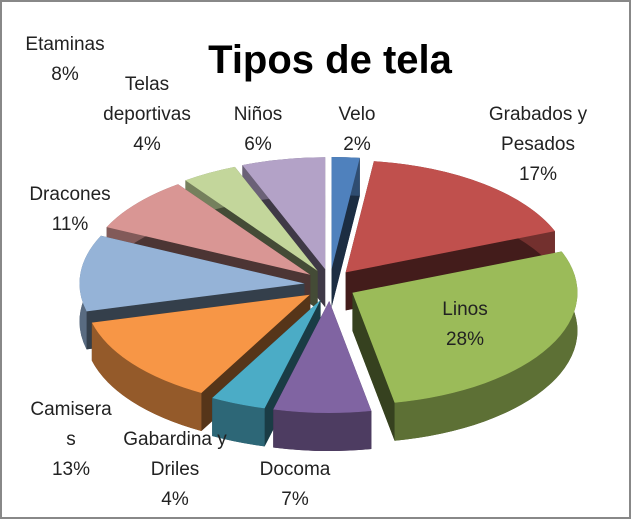 This screenshot has height=519, width=631. Describe the element at coordinates (295, 469) in the screenshot. I see `label-name: Docoma` at that location.